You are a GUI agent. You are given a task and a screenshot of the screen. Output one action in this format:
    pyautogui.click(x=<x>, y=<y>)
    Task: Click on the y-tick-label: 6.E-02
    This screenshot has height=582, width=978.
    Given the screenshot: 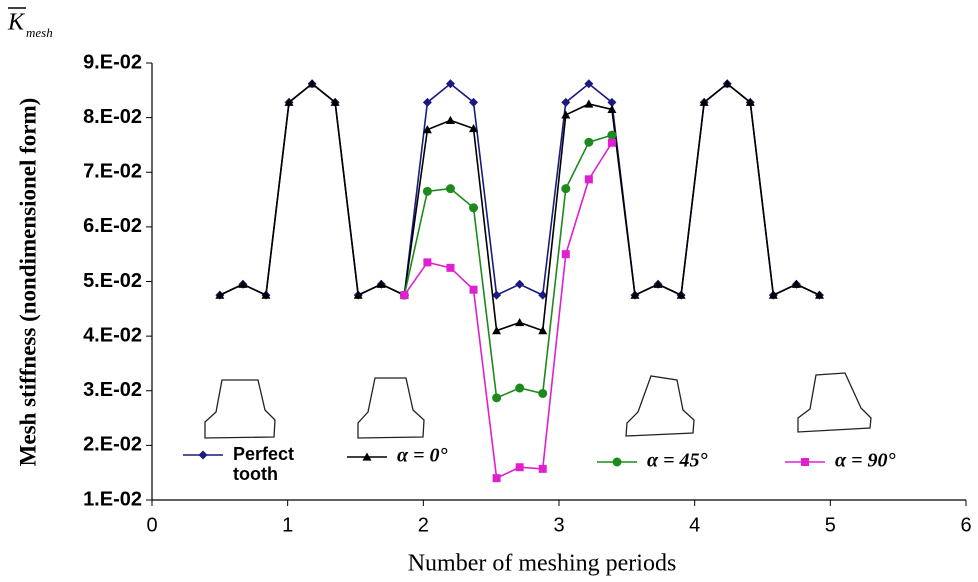 What is the action you would take?
    pyautogui.click(x=112, y=226)
    